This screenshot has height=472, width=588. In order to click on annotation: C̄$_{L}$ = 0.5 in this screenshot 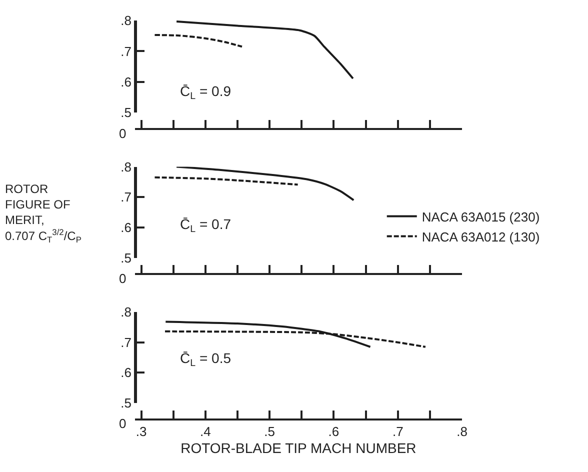, I will do `click(206, 359)`.